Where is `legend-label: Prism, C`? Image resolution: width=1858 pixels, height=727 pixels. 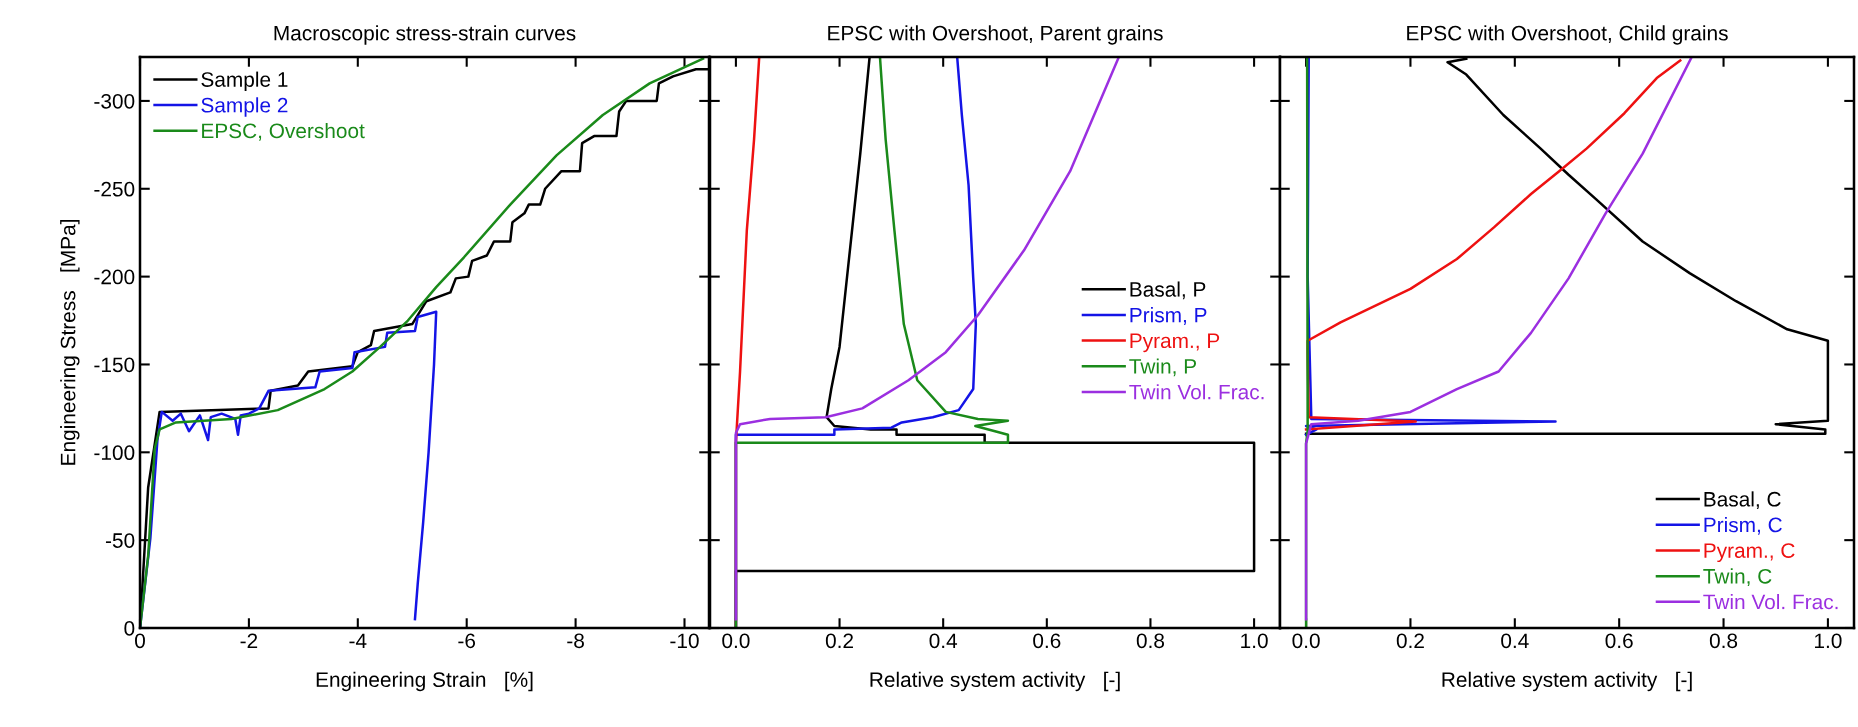 legend-label: Prism, C is located at coordinates (1743, 525).